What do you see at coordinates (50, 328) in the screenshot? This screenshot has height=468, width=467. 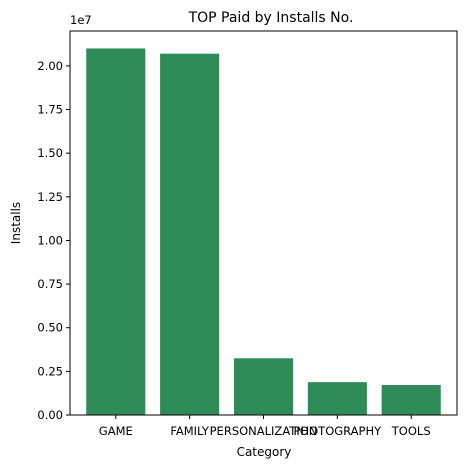 I see `y-tick-label: 0.50` at bounding box center [50, 328].